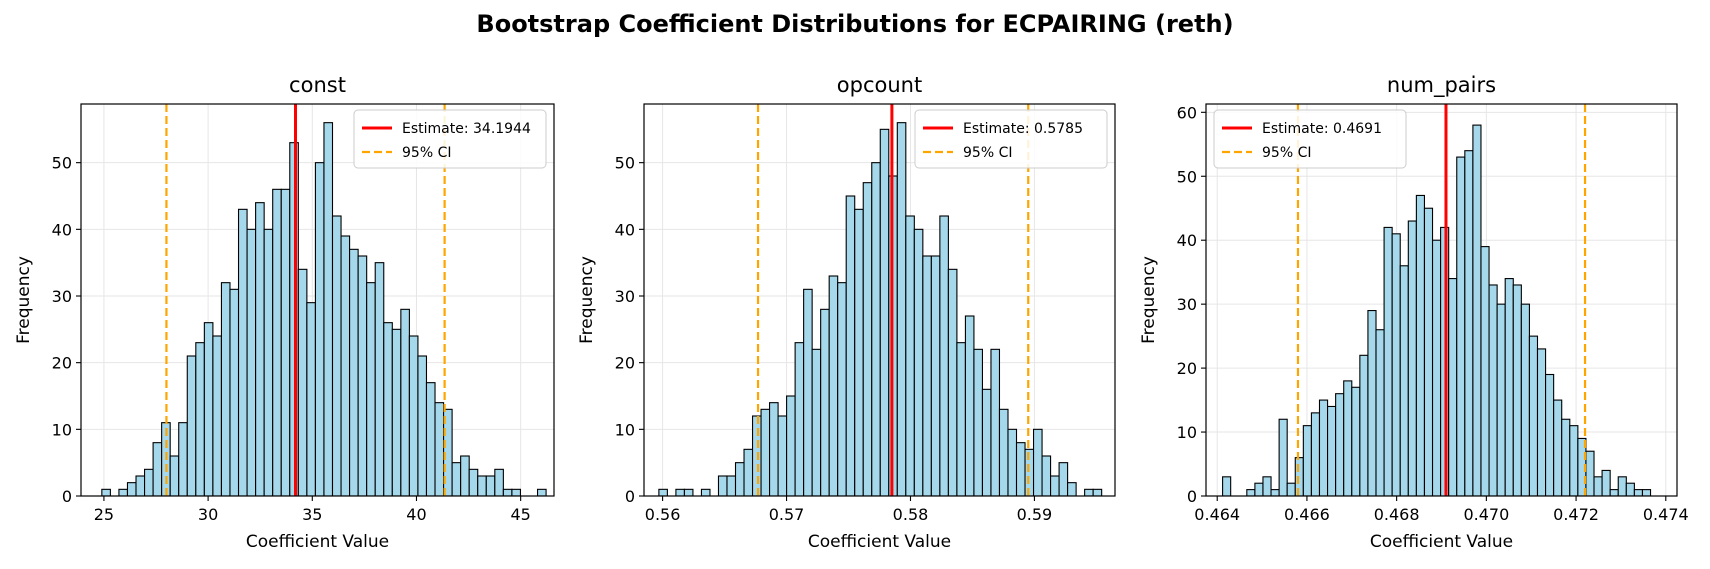 The height and width of the screenshot is (569, 1710). What do you see at coordinates (1307, 514) in the screenshot?
I see `x-tick-label: 0.466` at bounding box center [1307, 514].